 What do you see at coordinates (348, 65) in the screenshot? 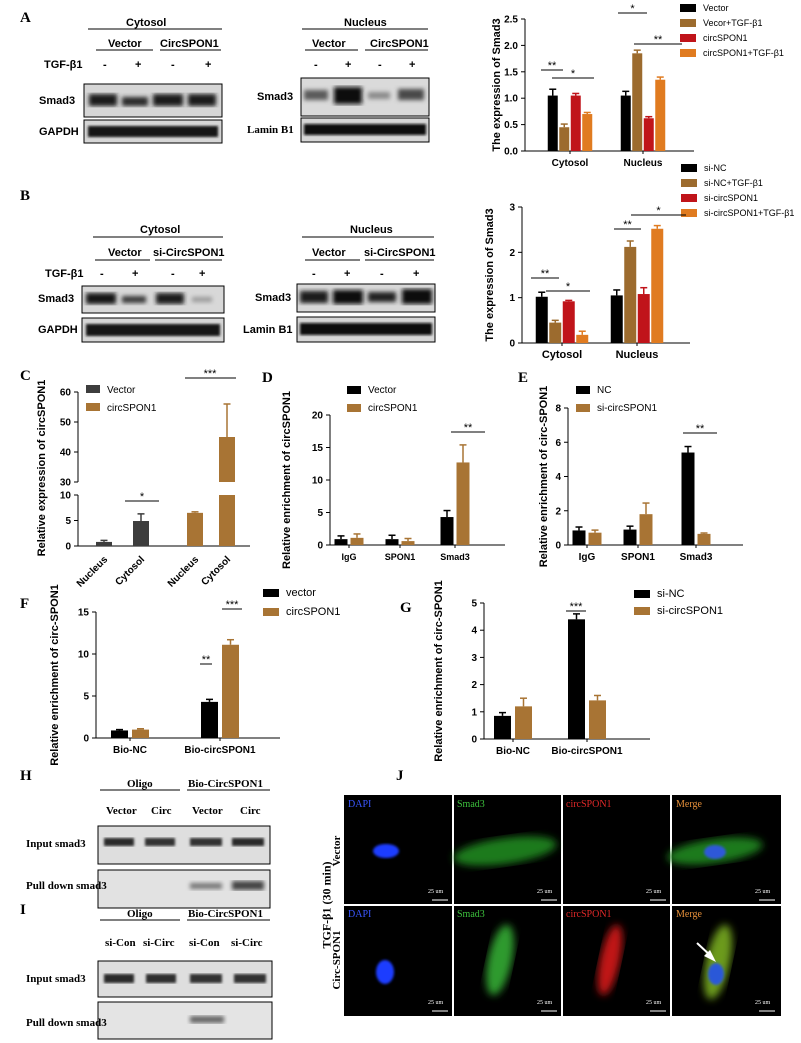
I see `blot-a-n-t2: +` at bounding box center [348, 65].